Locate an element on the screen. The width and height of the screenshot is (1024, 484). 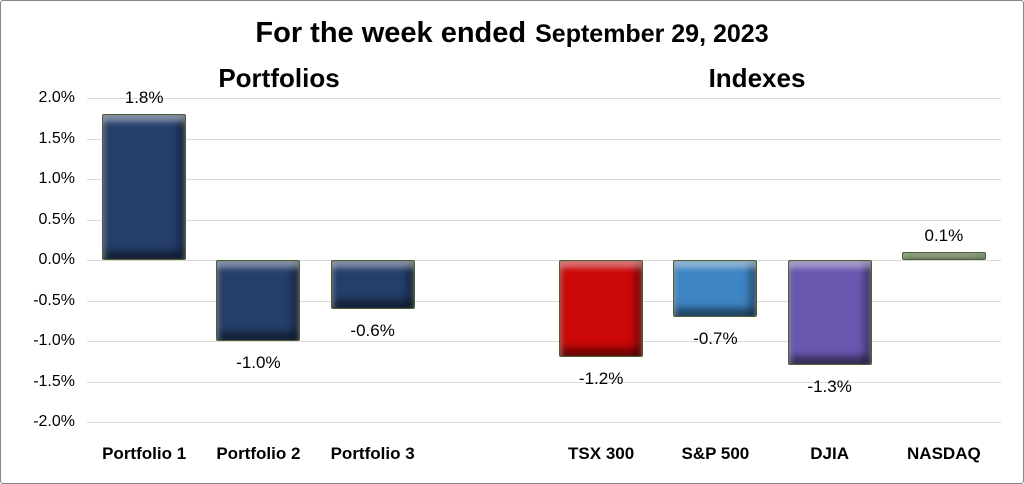
category-label-nasdaq: NASDAQ is located at coordinates (944, 453).